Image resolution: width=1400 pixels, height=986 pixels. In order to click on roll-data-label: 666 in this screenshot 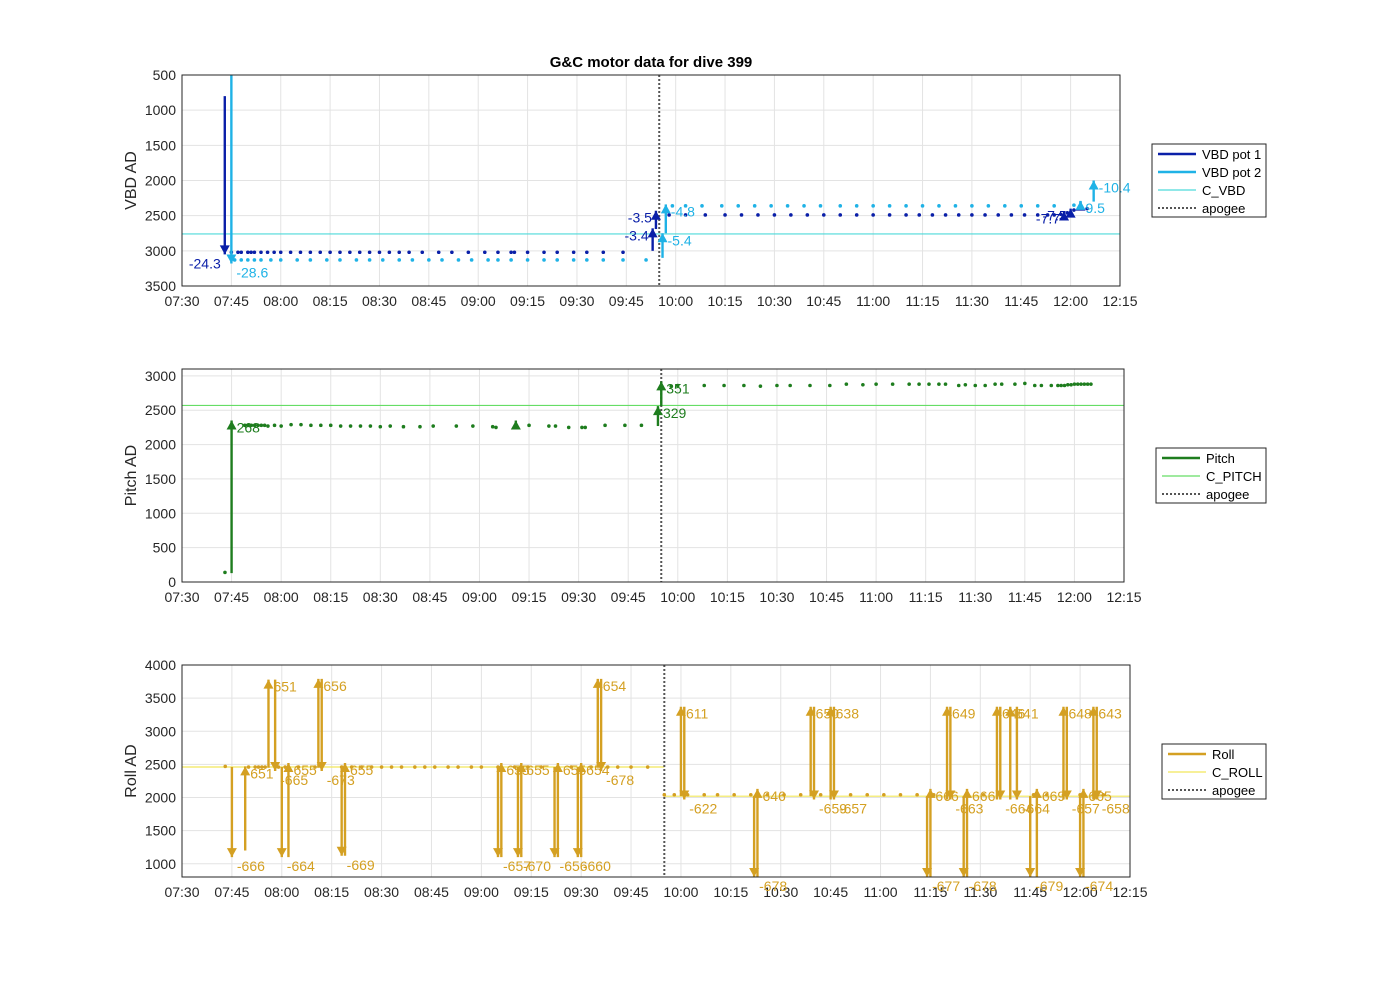, I will do `click(984, 796)`.